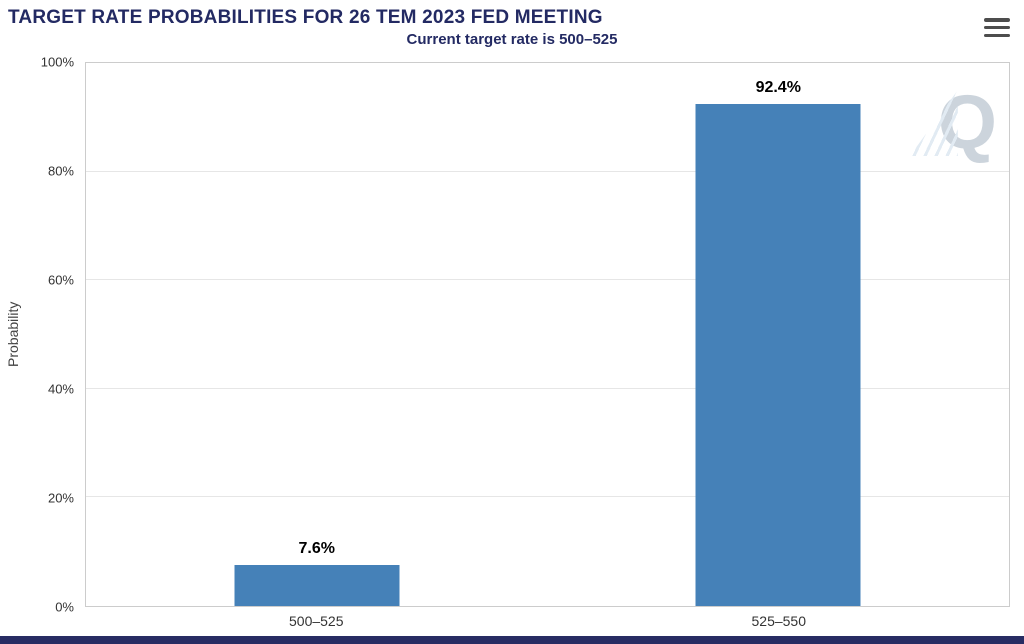 This screenshot has height=644, width=1024. I want to click on y-tick-label: 20%, so click(60, 498).